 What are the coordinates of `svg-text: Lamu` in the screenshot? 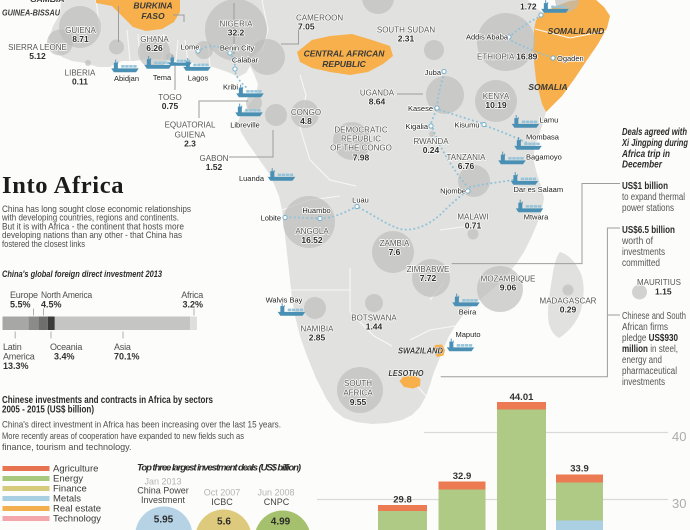 It's located at (549, 120).